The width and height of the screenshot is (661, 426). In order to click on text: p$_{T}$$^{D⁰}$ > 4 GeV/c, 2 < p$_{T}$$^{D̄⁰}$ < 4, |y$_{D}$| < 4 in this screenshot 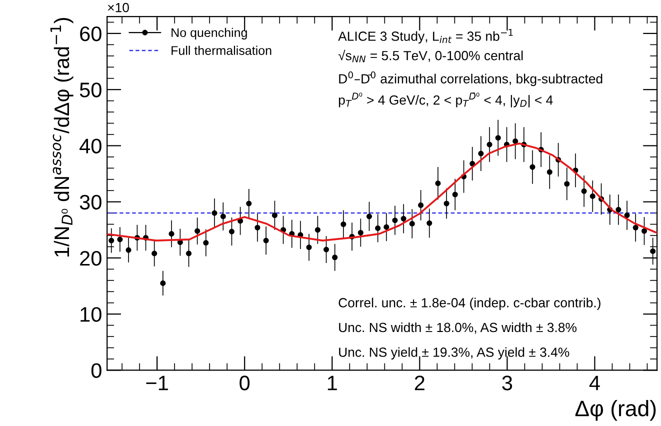, I will do `click(445, 100)`.